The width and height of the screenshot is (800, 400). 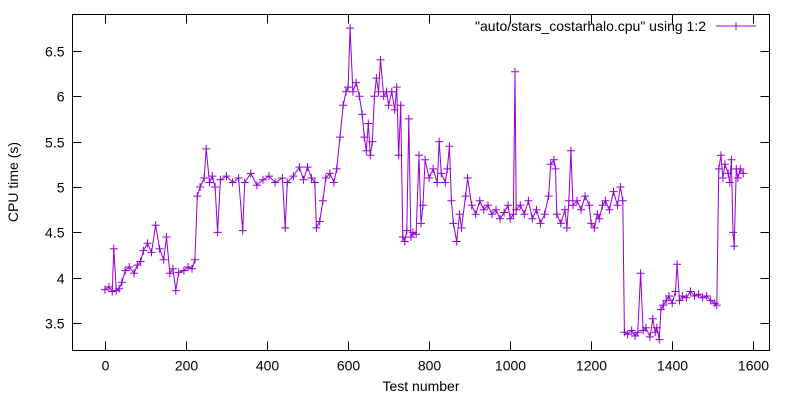 I want to click on x-tick-label: 1600, so click(x=753, y=366).